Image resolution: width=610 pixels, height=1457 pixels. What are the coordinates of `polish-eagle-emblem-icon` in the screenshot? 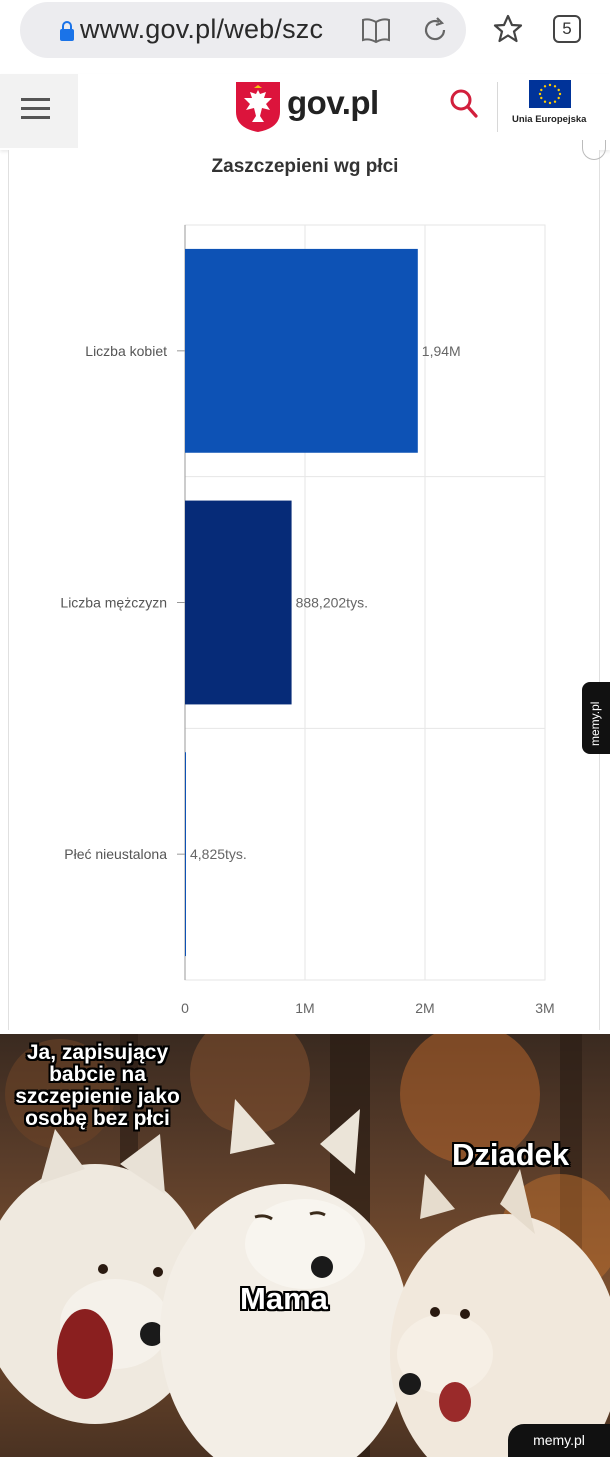 It's located at (258, 107).